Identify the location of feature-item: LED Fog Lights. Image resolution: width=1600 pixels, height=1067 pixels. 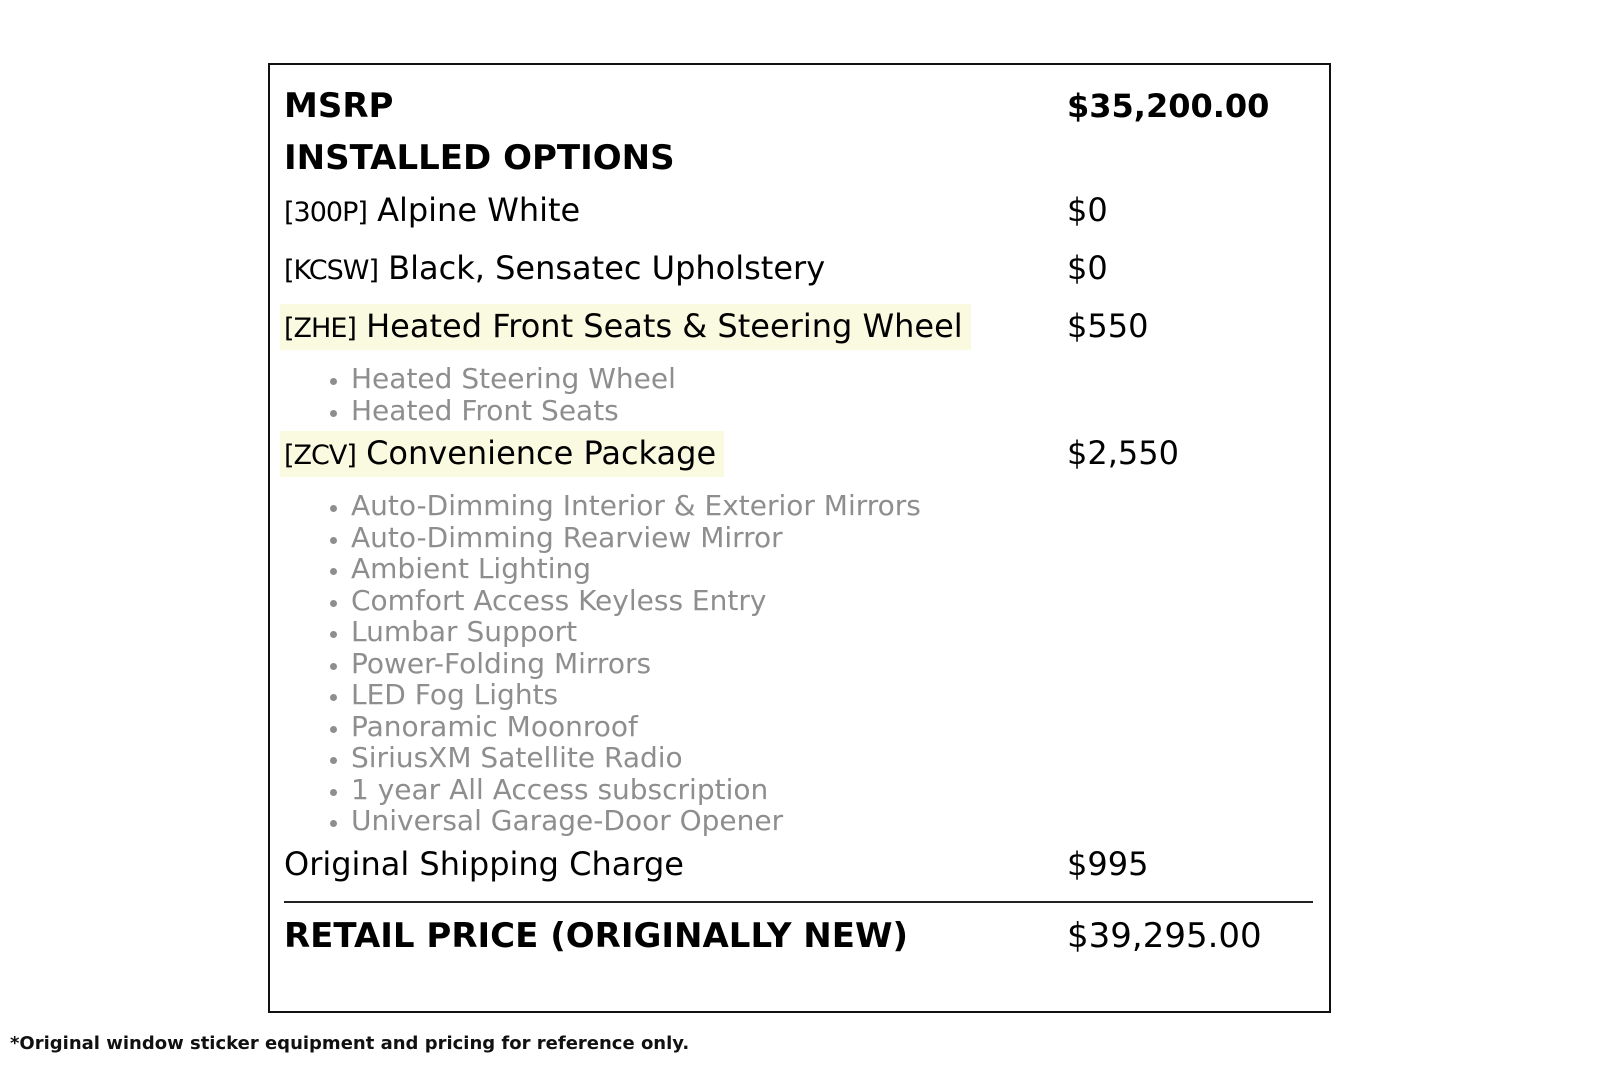
(832, 695).